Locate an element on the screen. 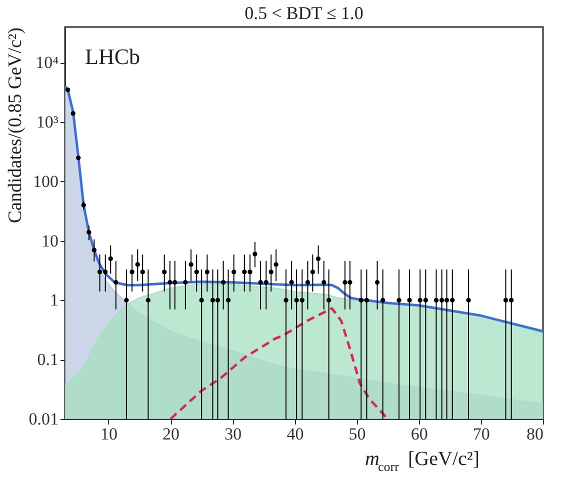 Image resolution: width=585 pixels, height=479 pixels. y-tick-label: 10 is located at coordinates (50, 240).